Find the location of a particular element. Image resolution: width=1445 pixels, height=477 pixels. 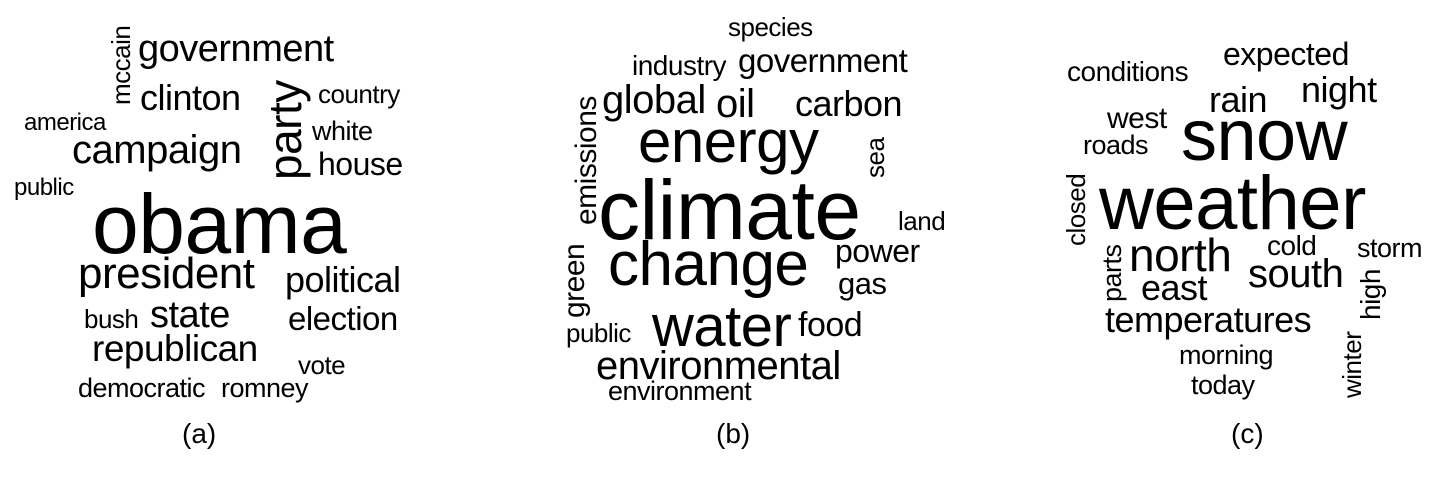

word: oil is located at coordinates (735, 104).